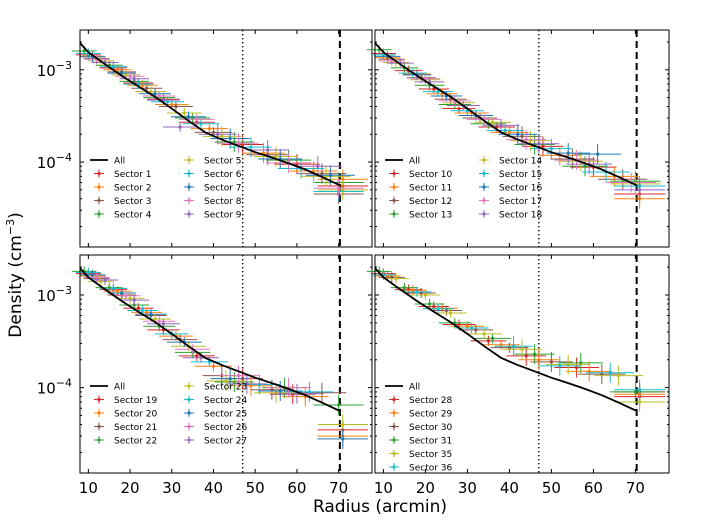  What do you see at coordinates (520, 175) in the screenshot?
I see `legend-label: Sector 15` at bounding box center [520, 175].